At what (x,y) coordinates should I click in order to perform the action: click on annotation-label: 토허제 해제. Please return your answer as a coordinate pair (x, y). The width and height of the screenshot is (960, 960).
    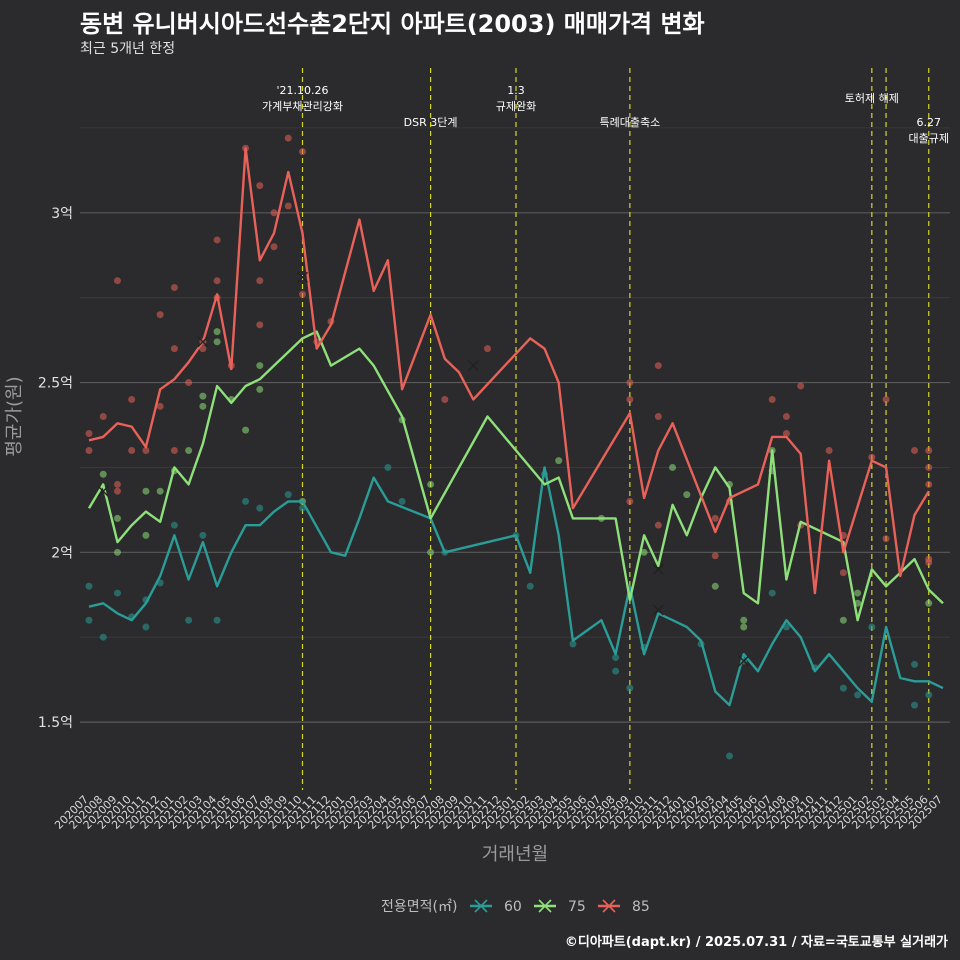
    Looking at the image, I should click on (872, 98).